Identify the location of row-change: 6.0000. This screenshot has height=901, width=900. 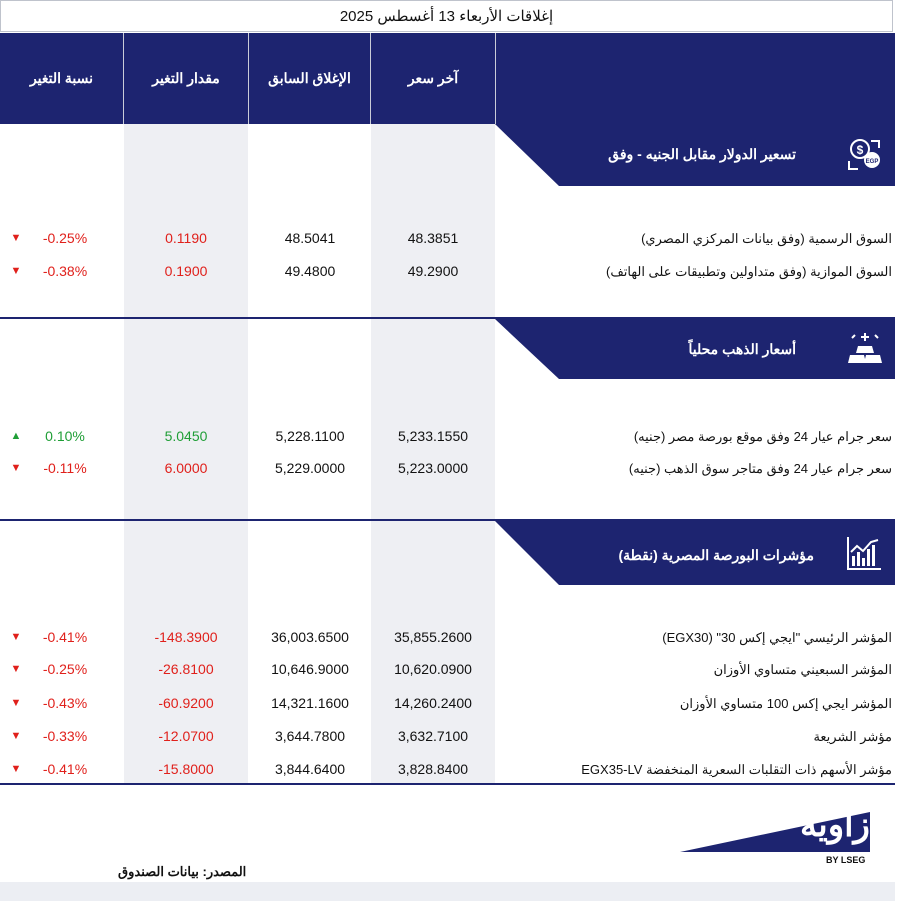
(186, 468).